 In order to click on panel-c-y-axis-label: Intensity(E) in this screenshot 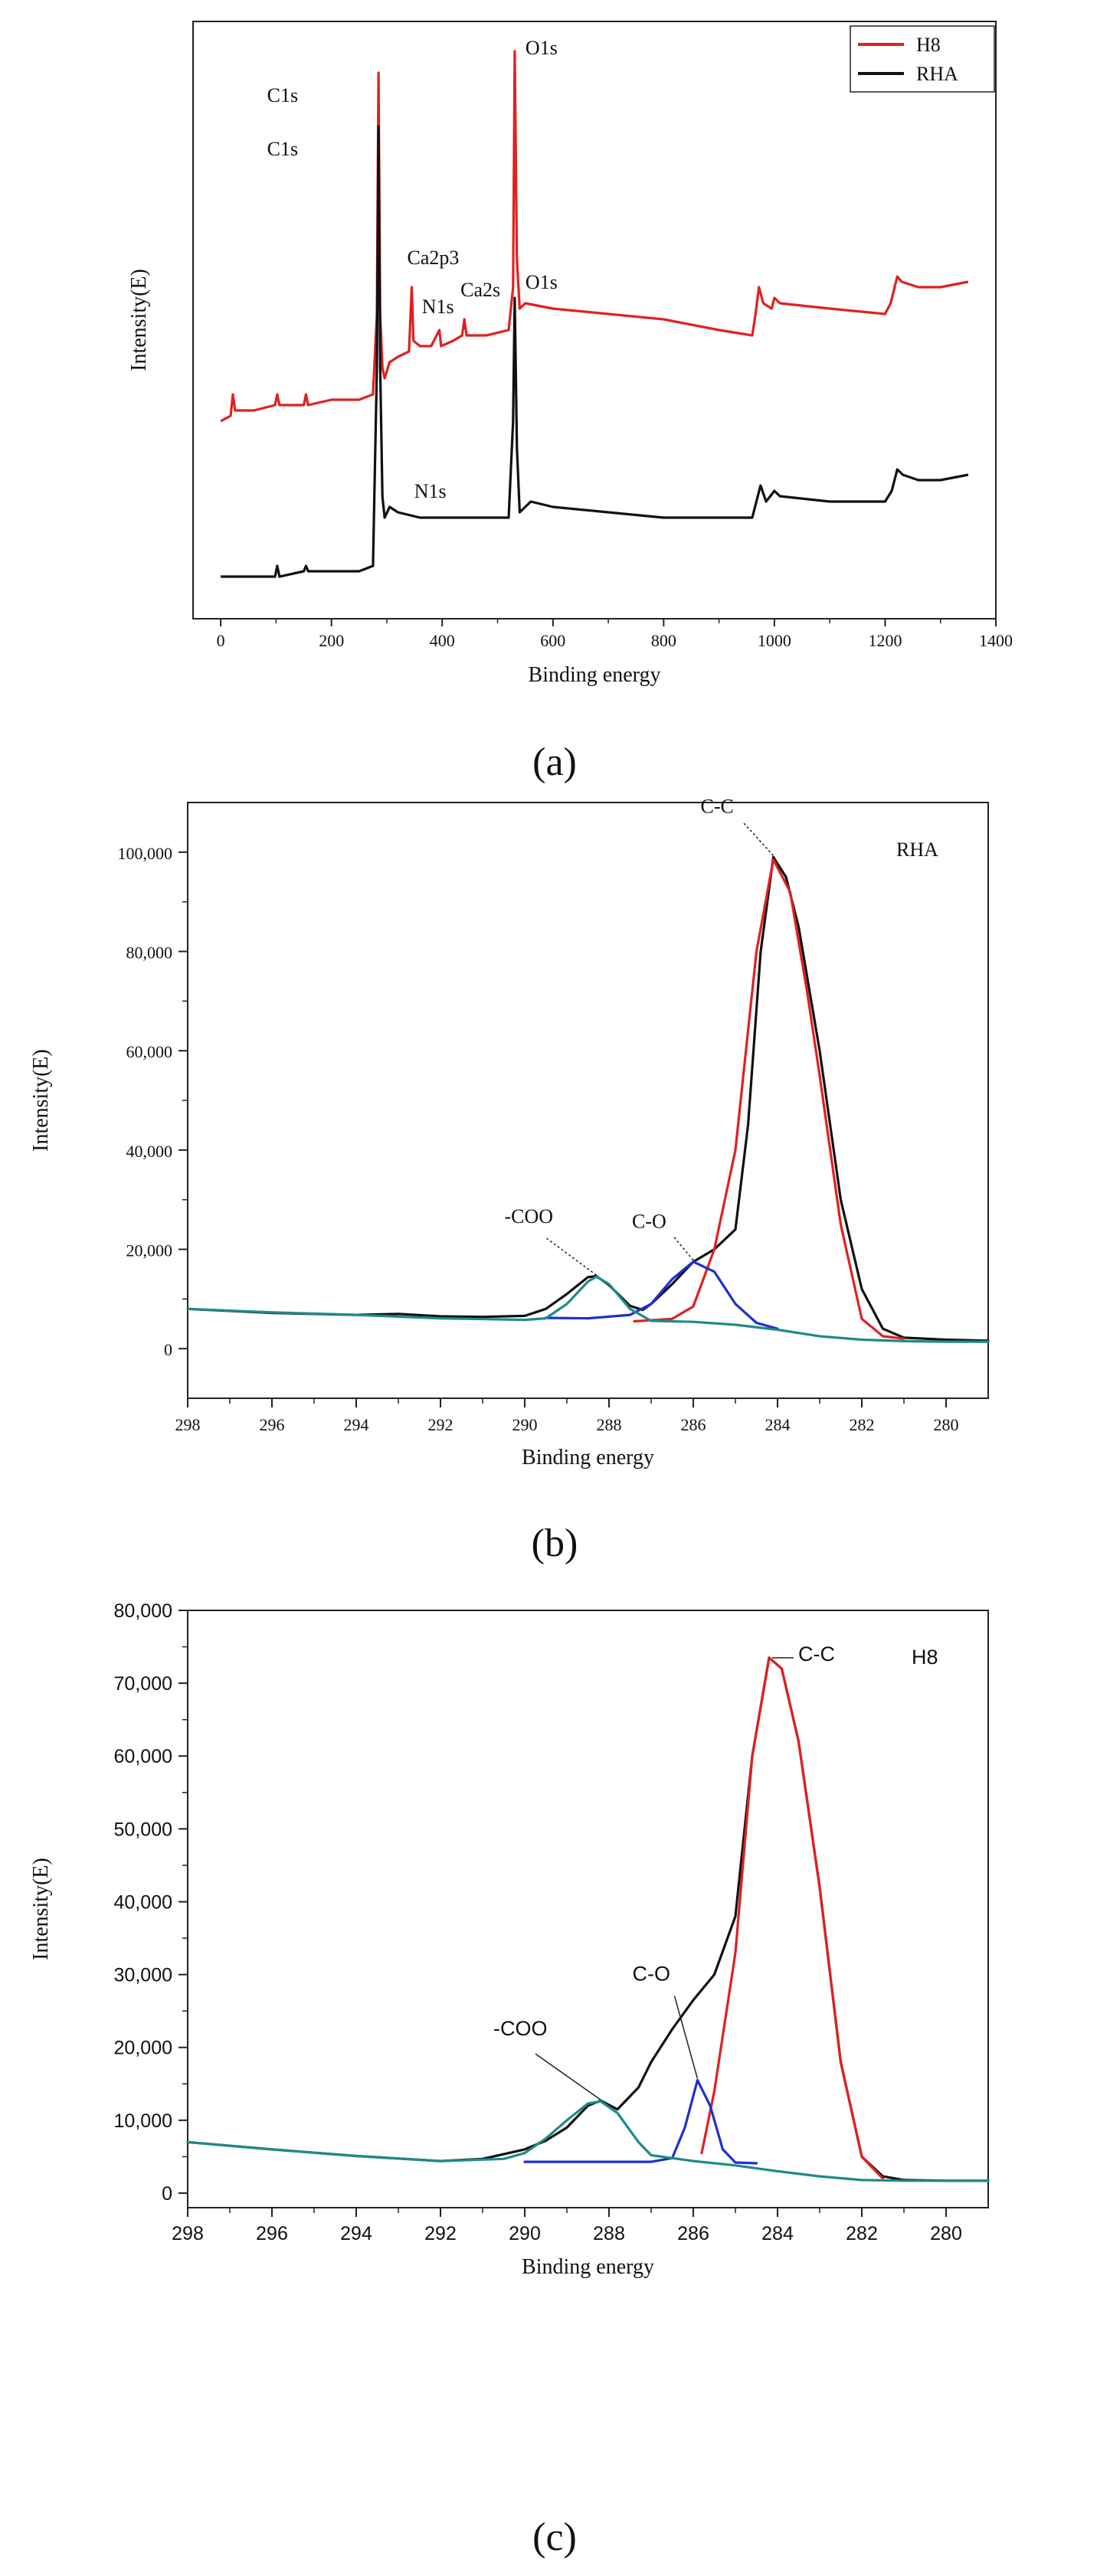, I will do `click(41, 1909)`.